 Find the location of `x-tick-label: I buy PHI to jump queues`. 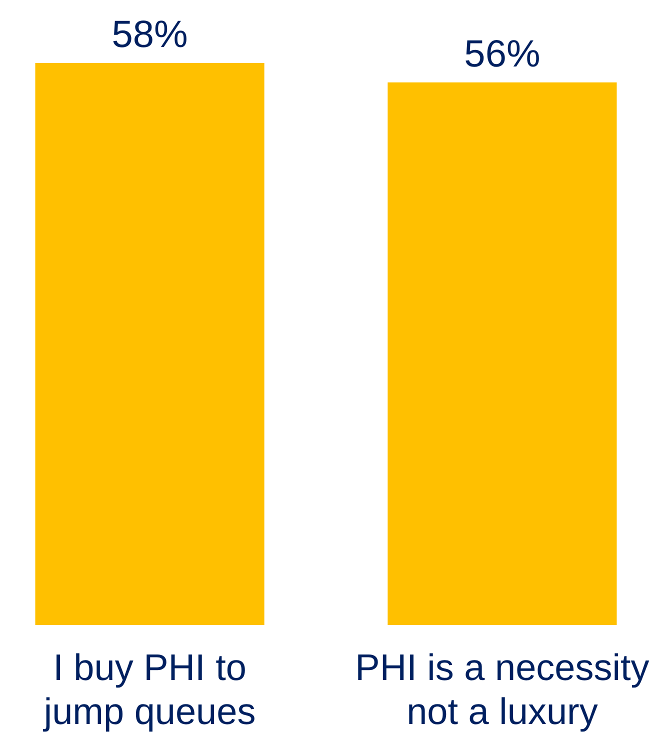

x-tick-label: I buy PHI to jump queues is located at coordinates (149, 689).